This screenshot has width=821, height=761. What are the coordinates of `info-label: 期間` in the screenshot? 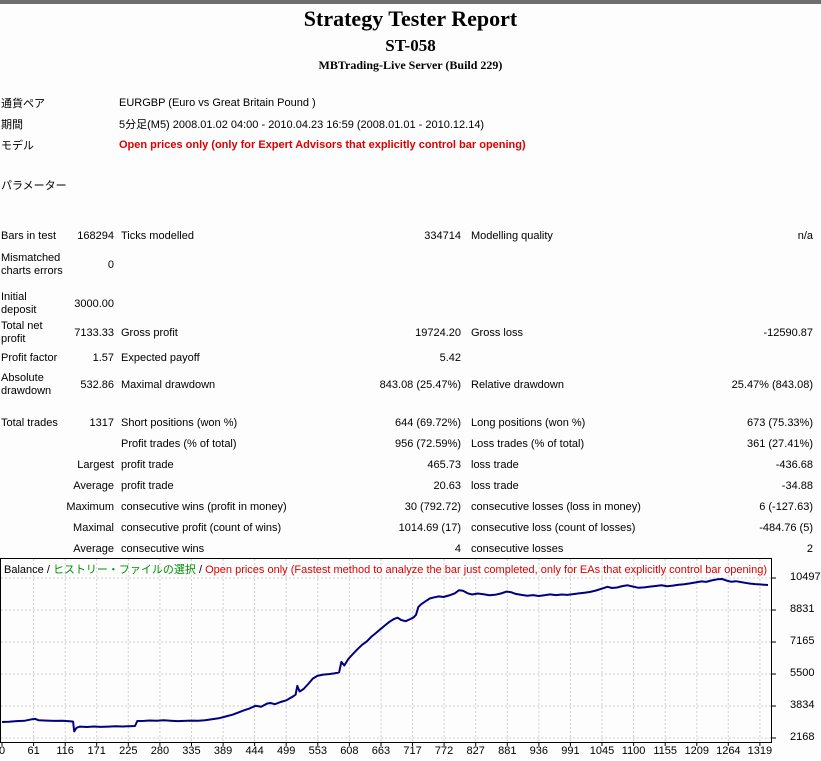 It's located at (12, 124).